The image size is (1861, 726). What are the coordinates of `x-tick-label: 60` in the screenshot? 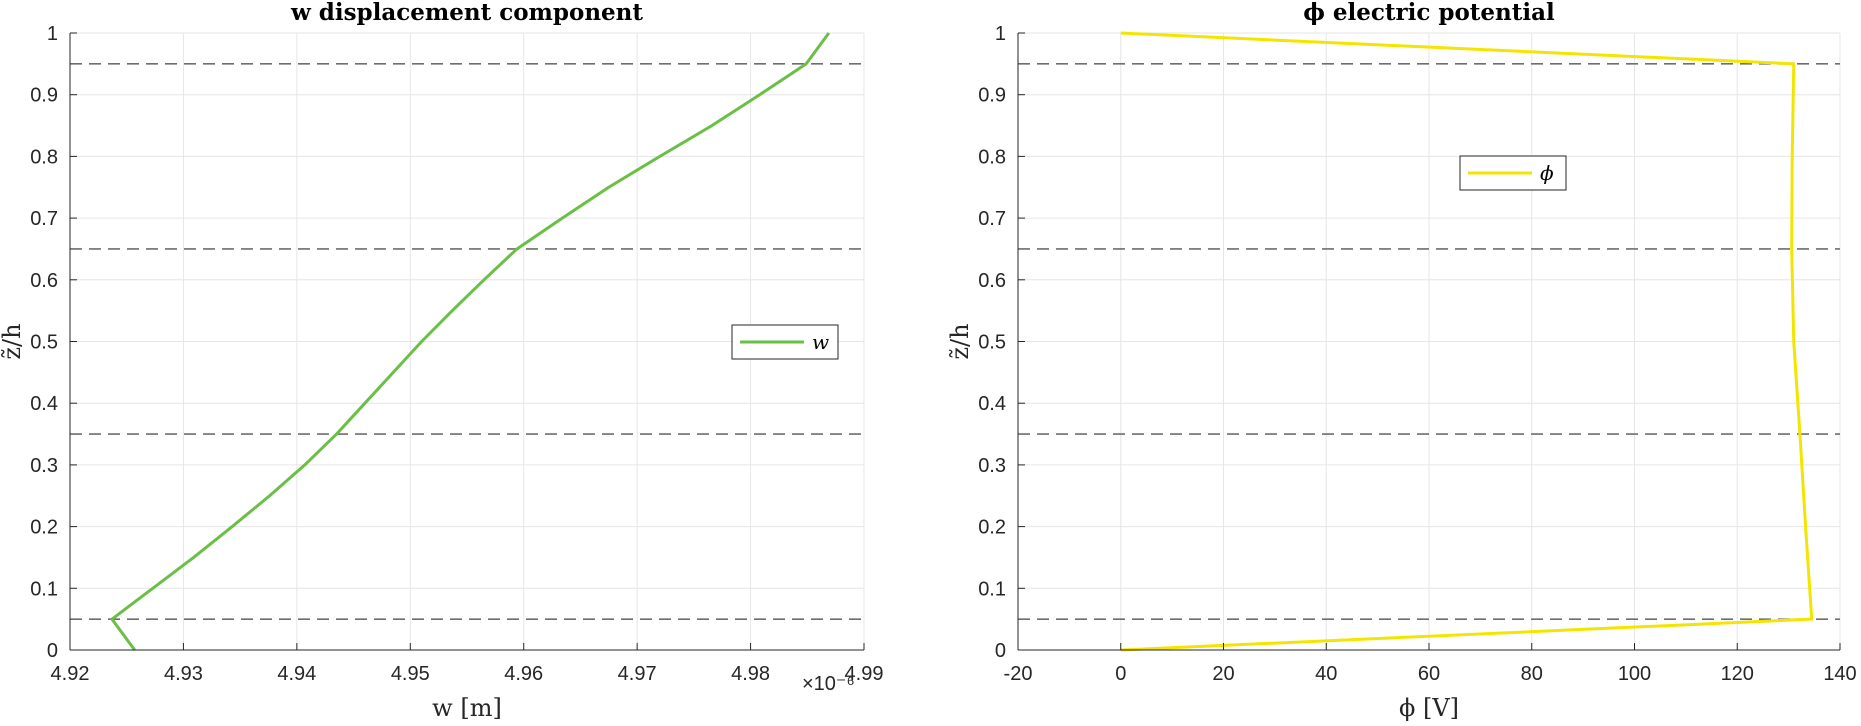 It's located at (1429, 674).